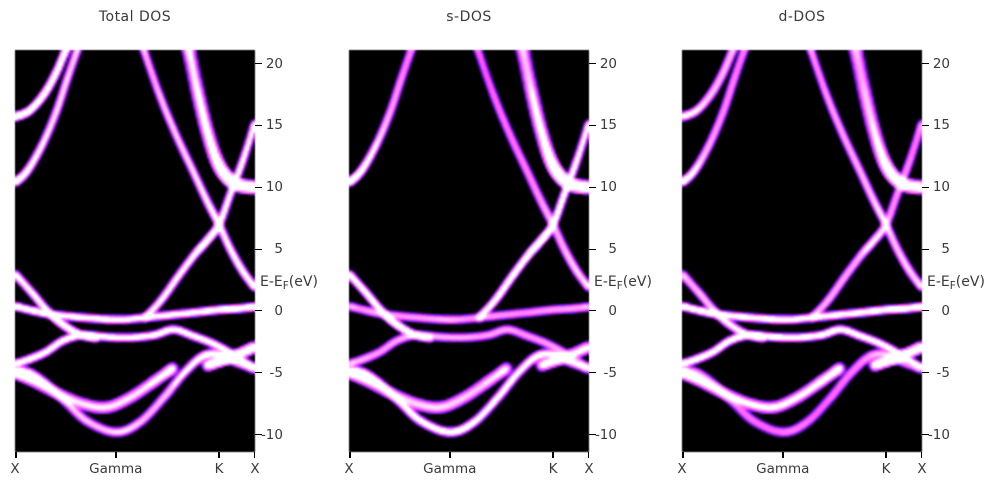 The image size is (1000, 500). I want to click on panel-title: d-DOS, so click(802, 17).